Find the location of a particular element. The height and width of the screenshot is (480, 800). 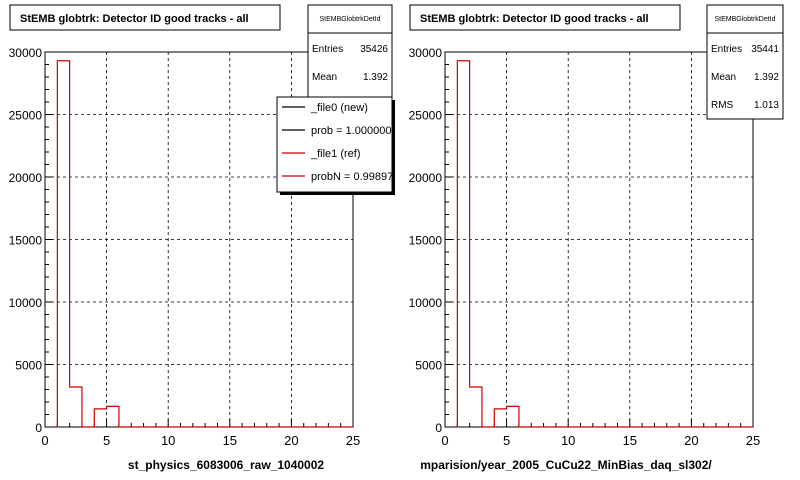

stats-label: RMS is located at coordinates (722, 105).